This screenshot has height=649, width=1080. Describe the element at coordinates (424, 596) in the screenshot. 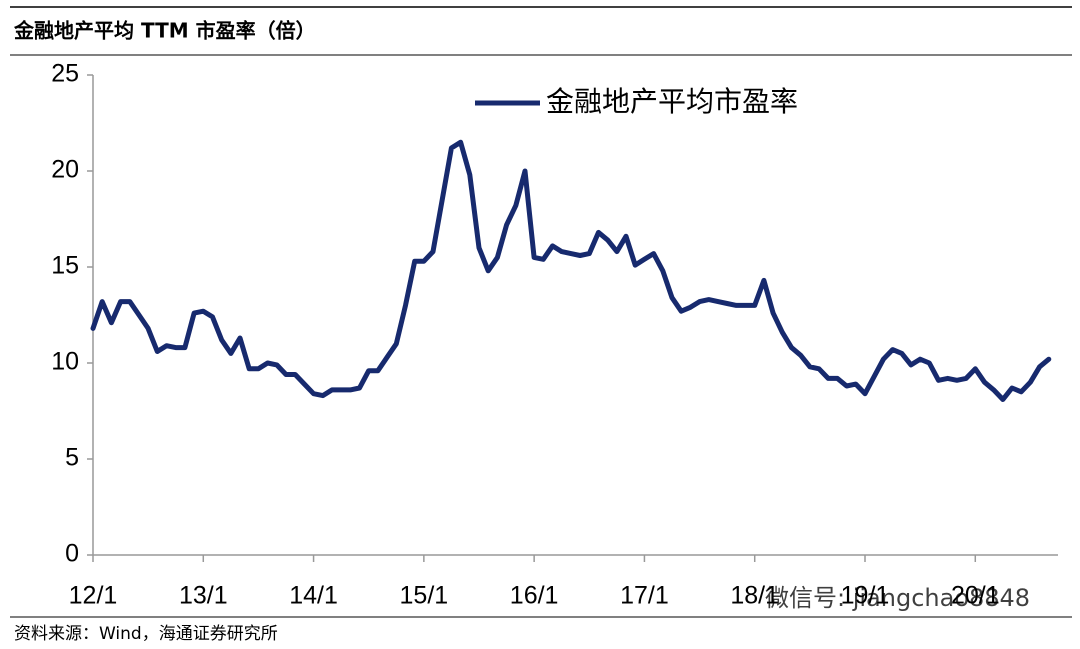

I see `x-tick-label: 15/1` at that location.